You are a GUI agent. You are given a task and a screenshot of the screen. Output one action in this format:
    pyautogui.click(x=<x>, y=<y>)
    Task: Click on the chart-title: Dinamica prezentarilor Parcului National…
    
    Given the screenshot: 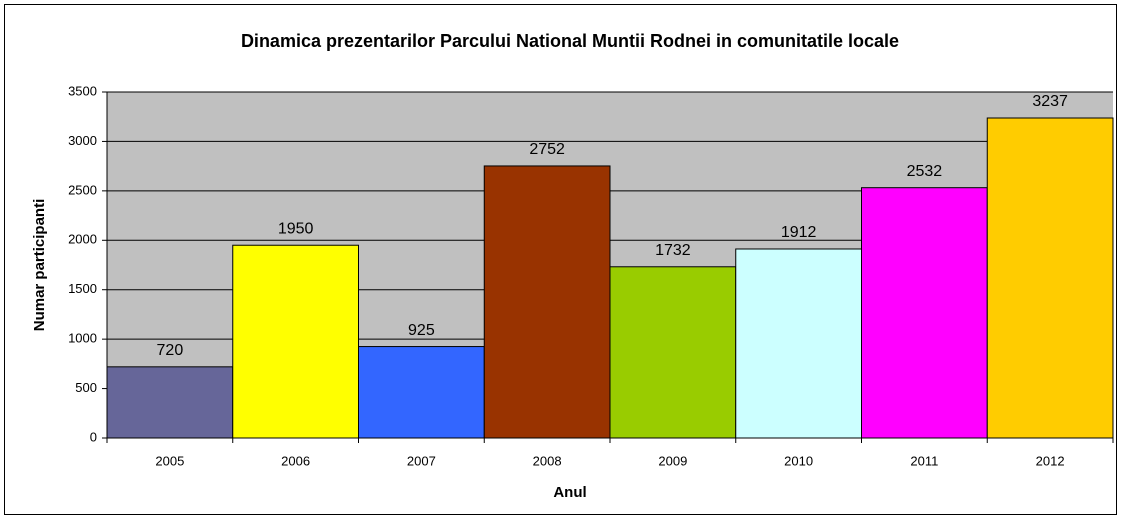 What is the action you would take?
    pyautogui.click(x=570, y=41)
    